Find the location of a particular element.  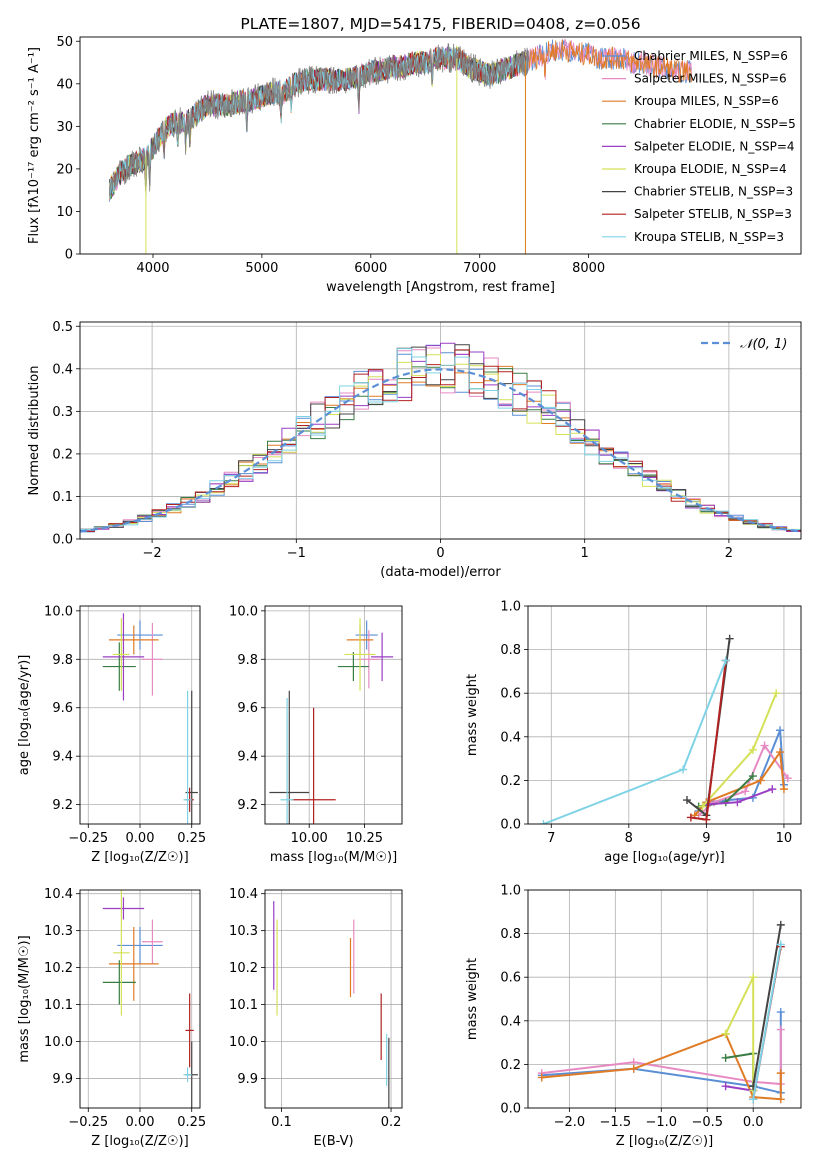

x-tick-label: 10 is located at coordinates (784, 838).